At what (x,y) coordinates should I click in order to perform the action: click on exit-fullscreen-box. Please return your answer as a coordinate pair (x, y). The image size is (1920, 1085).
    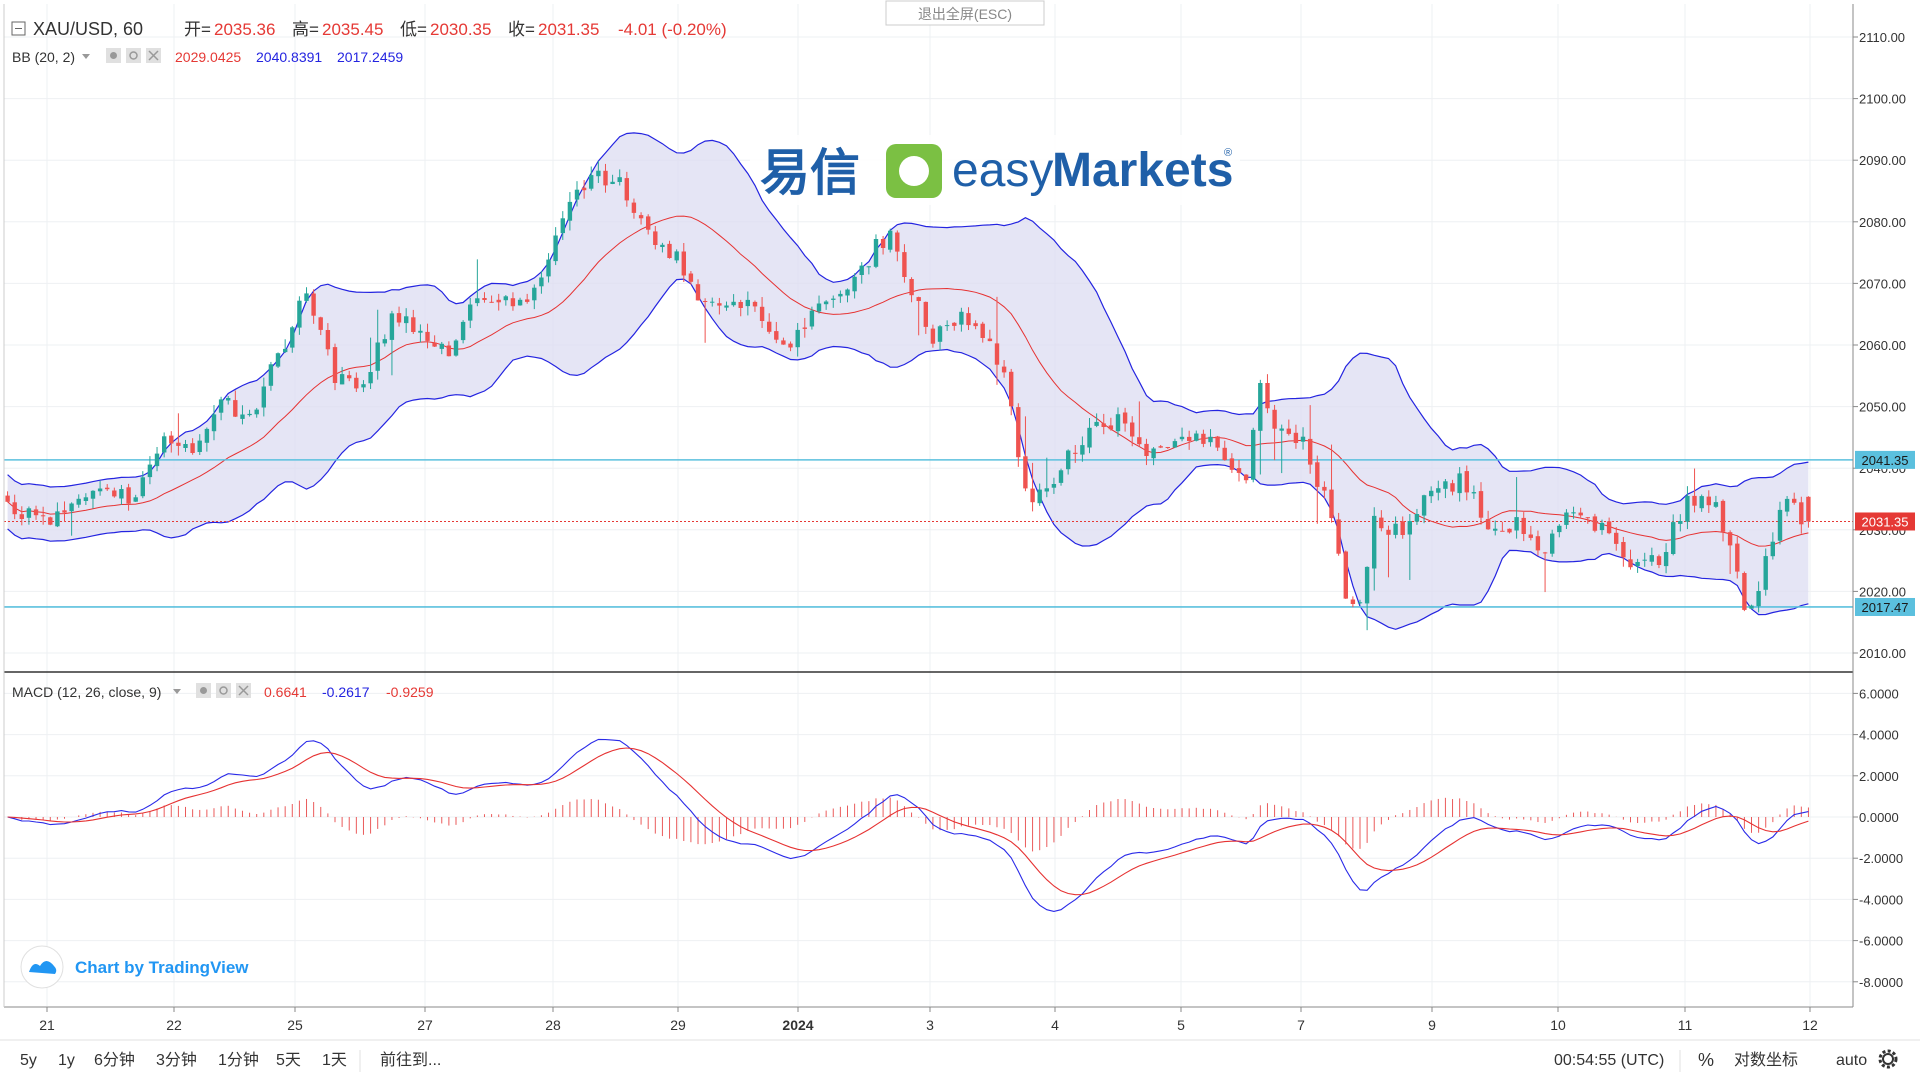
    Looking at the image, I should click on (965, 13).